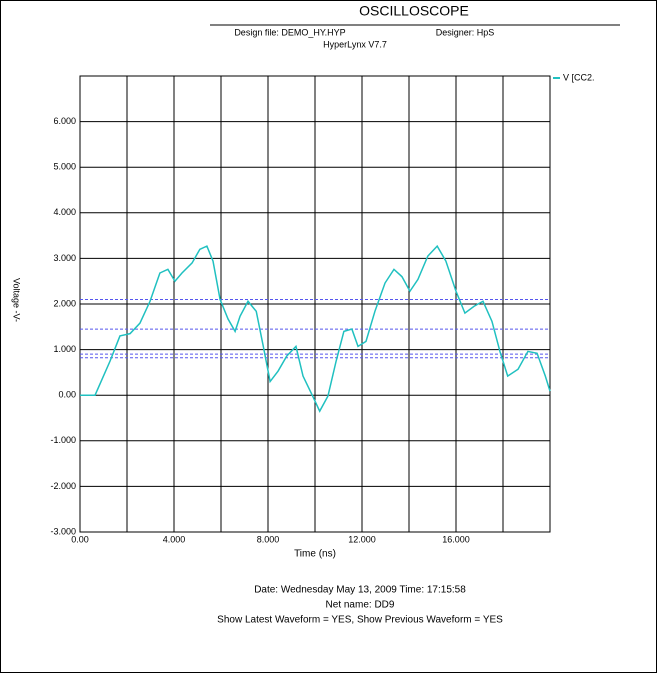 Image resolution: width=661 pixels, height=675 pixels. Describe the element at coordinates (63, 486) in the screenshot. I see `y-tick-label: -2.000` at that location.